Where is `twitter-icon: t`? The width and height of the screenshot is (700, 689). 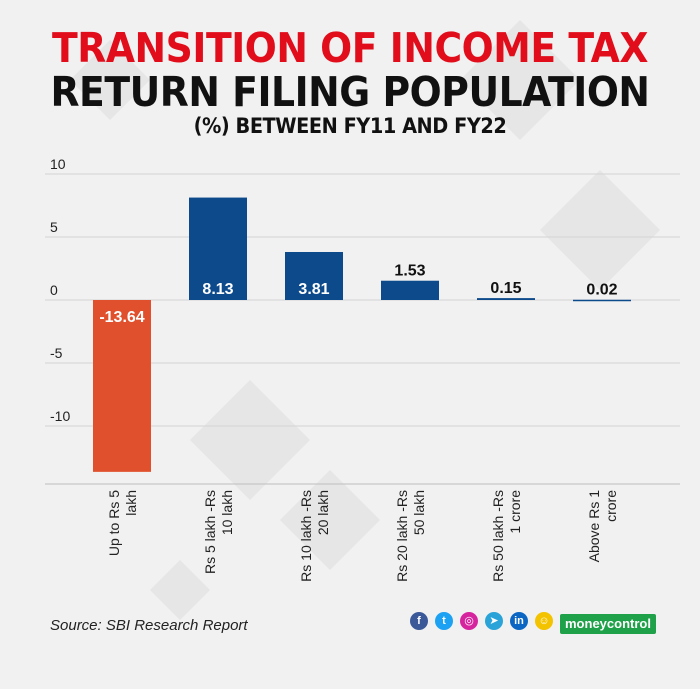
twitter-icon: t is located at coordinates (444, 621).